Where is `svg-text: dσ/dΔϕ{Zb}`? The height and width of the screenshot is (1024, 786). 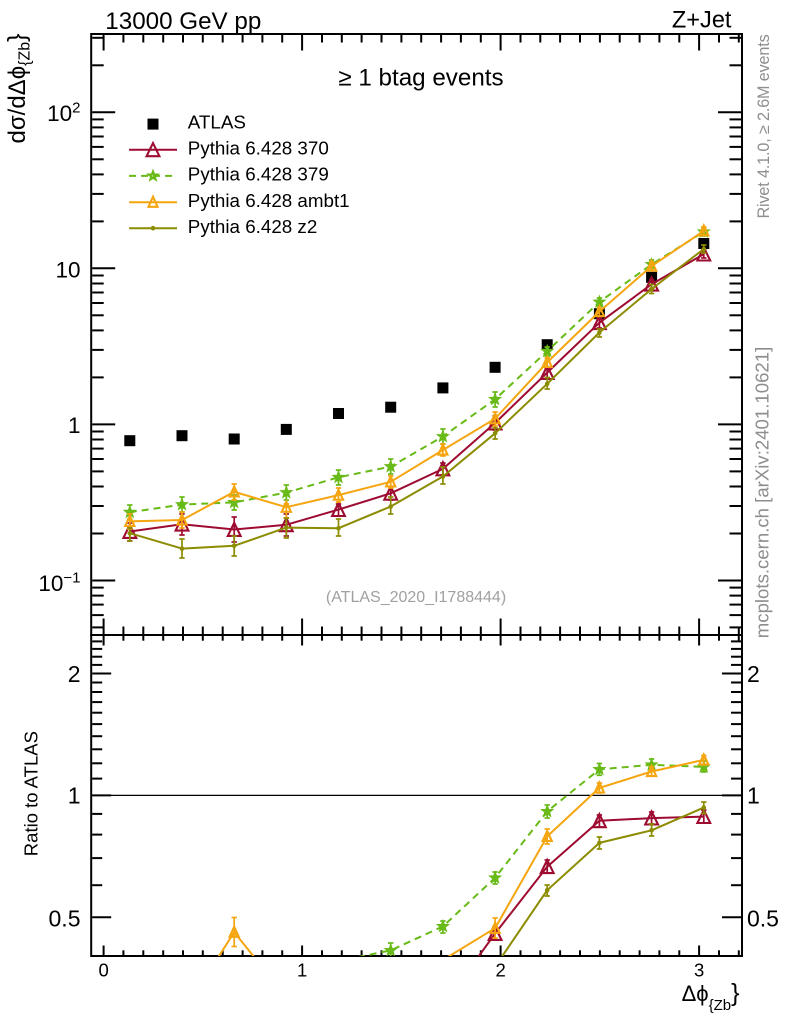
svg-text: dσ/dΔϕ{Zb} is located at coordinates (18, 88).